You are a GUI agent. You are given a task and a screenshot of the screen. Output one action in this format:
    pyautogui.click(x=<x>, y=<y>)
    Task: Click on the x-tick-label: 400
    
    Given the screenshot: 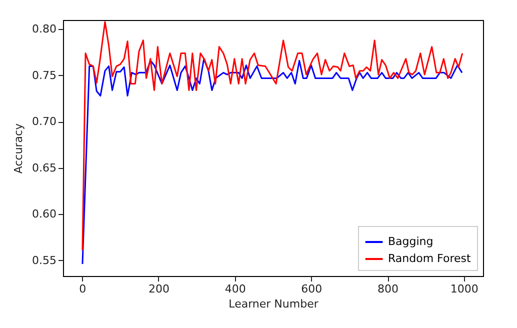 What is the action you would take?
    pyautogui.click(x=235, y=289)
    